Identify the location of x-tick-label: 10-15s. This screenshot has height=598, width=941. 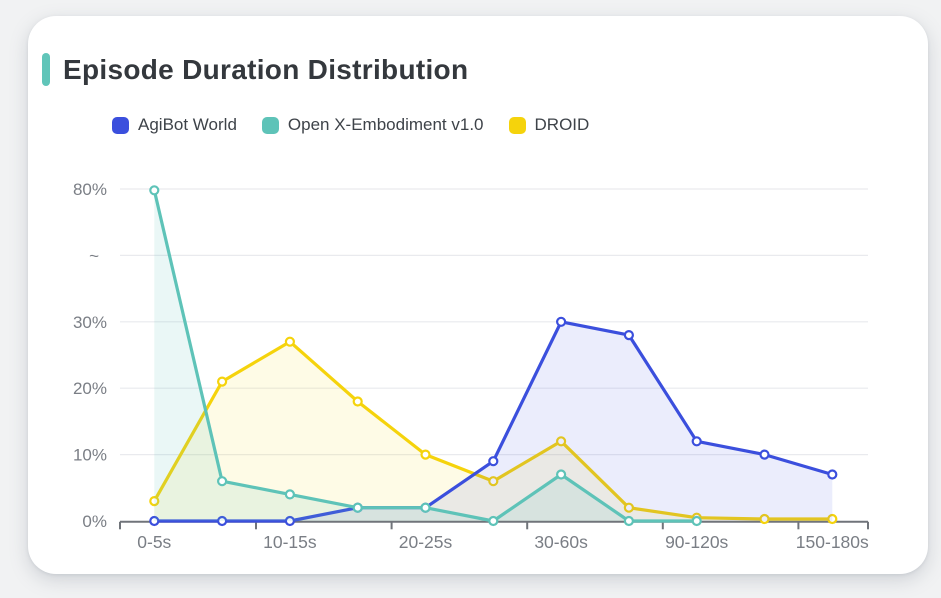
(290, 542).